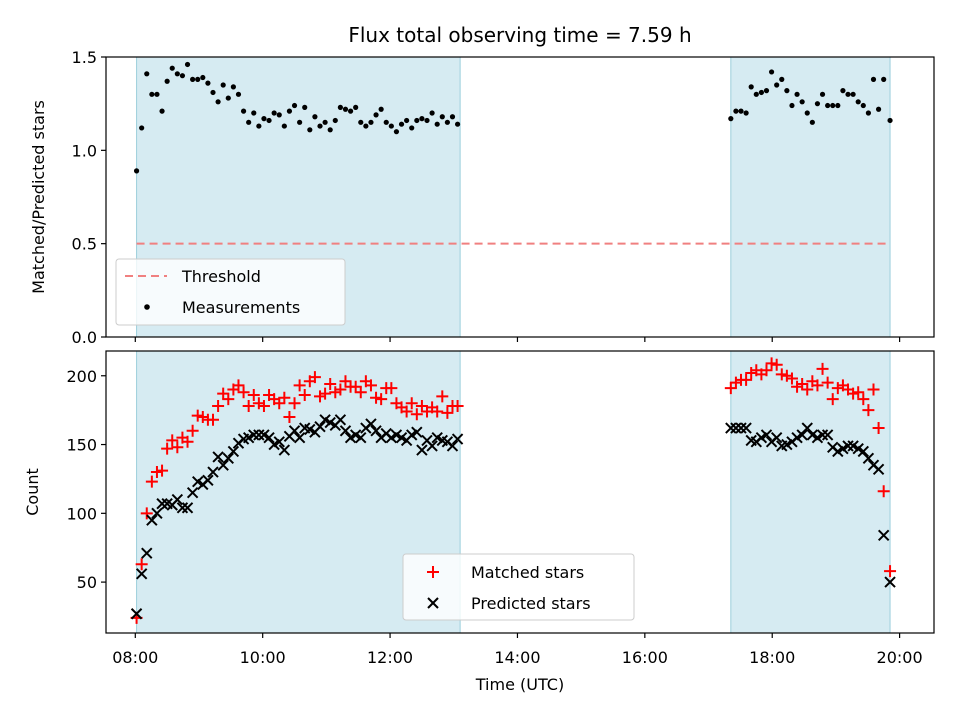 Image resolution: width=960 pixels, height=720 pixels. Describe the element at coordinates (390, 657) in the screenshot. I see `x-tick-label: 12:00` at that location.